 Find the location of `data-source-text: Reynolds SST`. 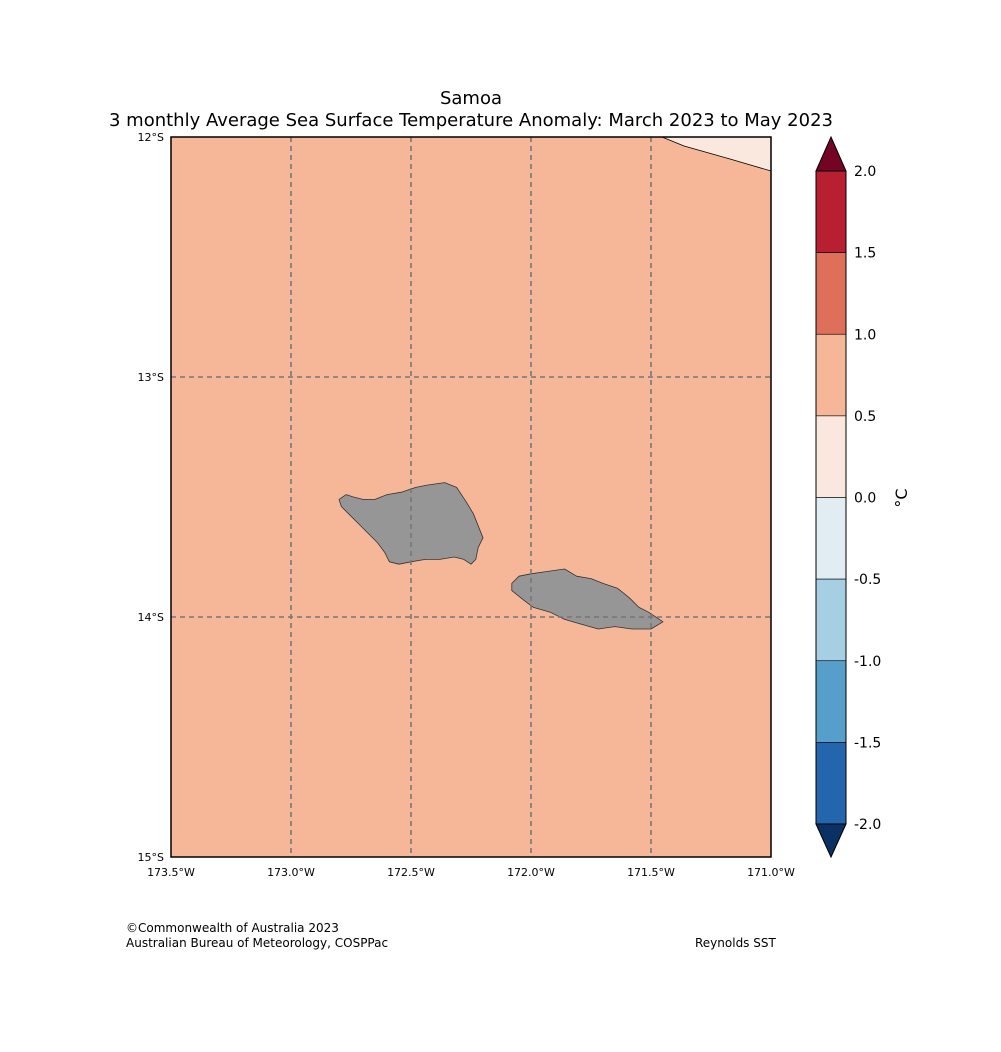

data-source-text: Reynolds SST is located at coordinates (735, 943).